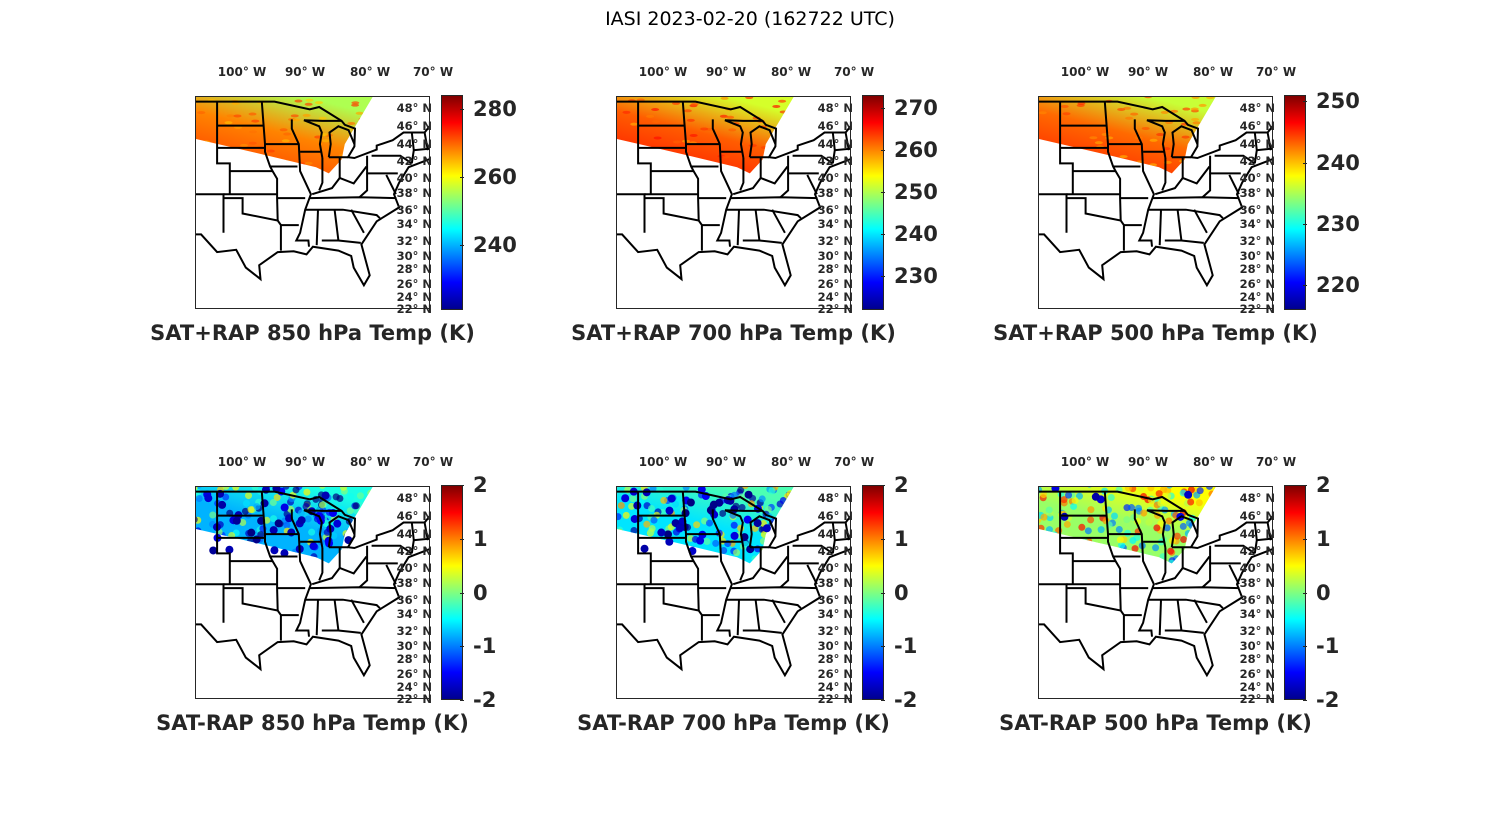 This screenshot has height=825, width=1500. What do you see at coordinates (305, 72) in the screenshot?
I see `longitude-label: 90° W` at bounding box center [305, 72].